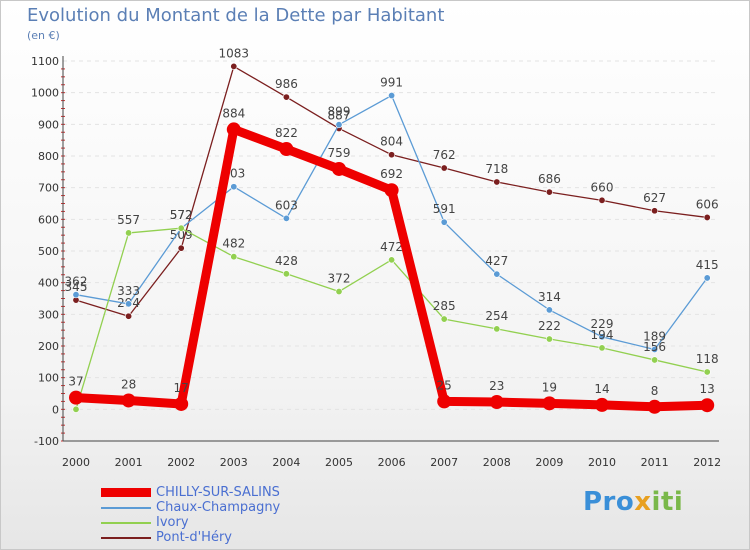  Describe the element at coordinates (233, 113) in the screenshot. I see `data-label: 884` at that location.